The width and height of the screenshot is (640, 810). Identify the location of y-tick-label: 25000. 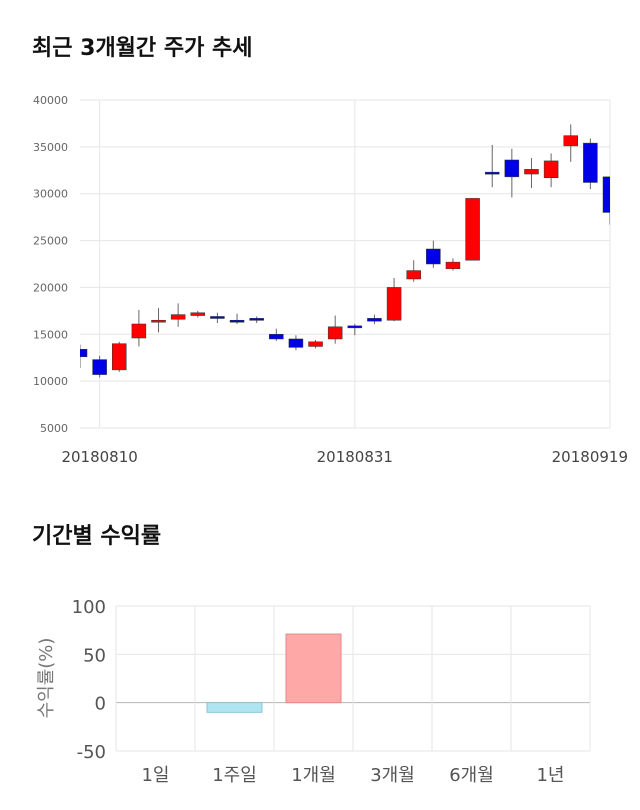
(50, 241).